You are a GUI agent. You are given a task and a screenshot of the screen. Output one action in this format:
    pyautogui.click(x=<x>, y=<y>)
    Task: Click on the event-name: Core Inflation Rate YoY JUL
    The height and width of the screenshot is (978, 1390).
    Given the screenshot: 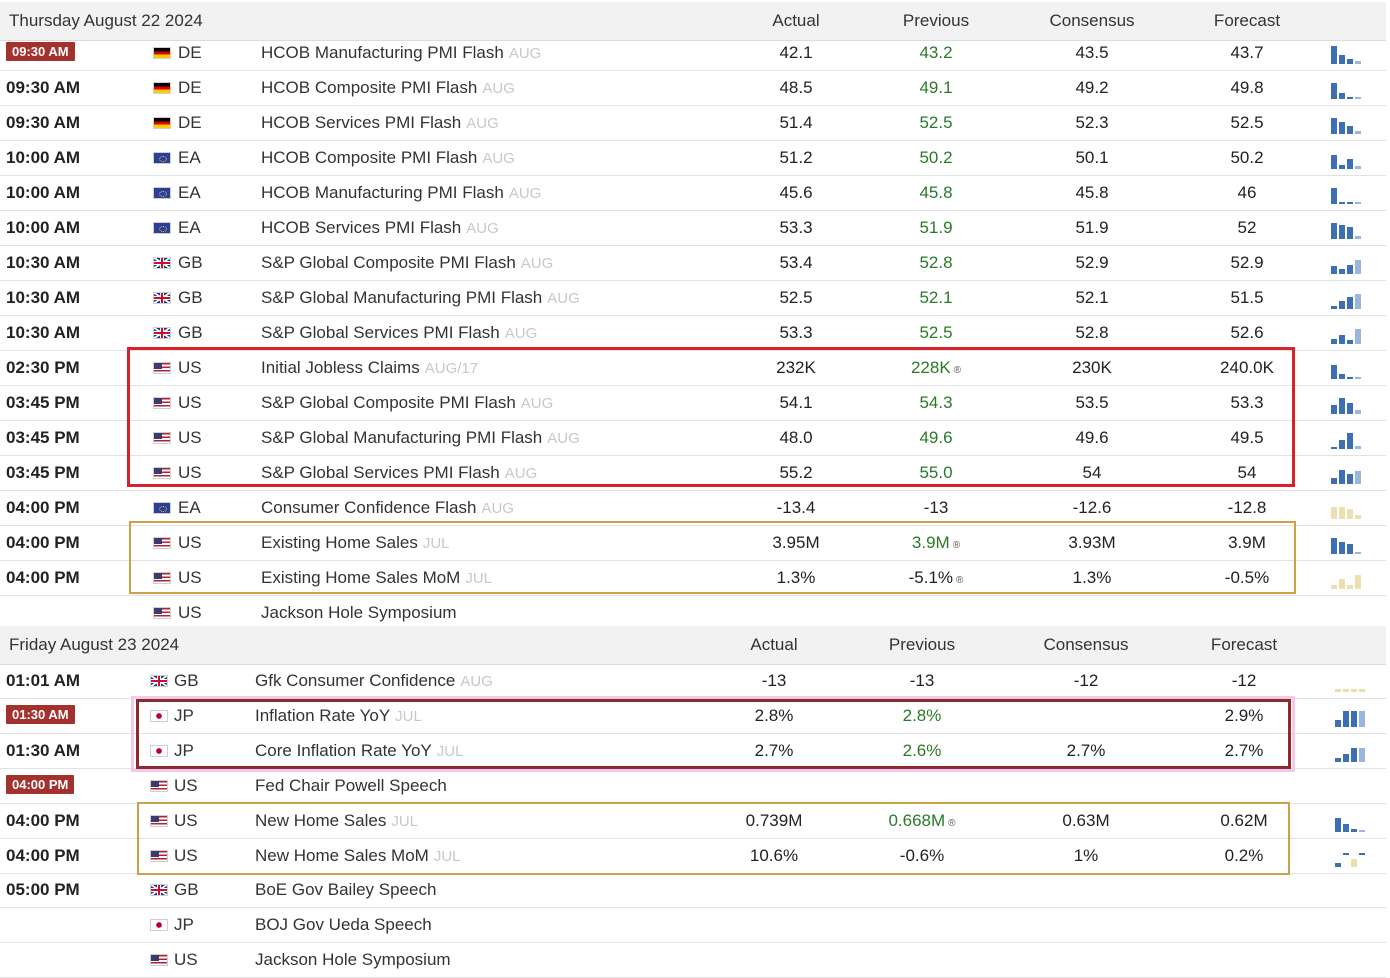 What is the action you would take?
    pyautogui.click(x=359, y=751)
    